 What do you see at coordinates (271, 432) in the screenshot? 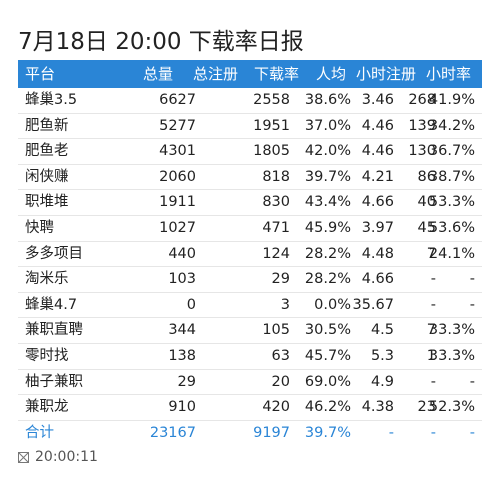
I see `table-cell: 9197` at bounding box center [271, 432].